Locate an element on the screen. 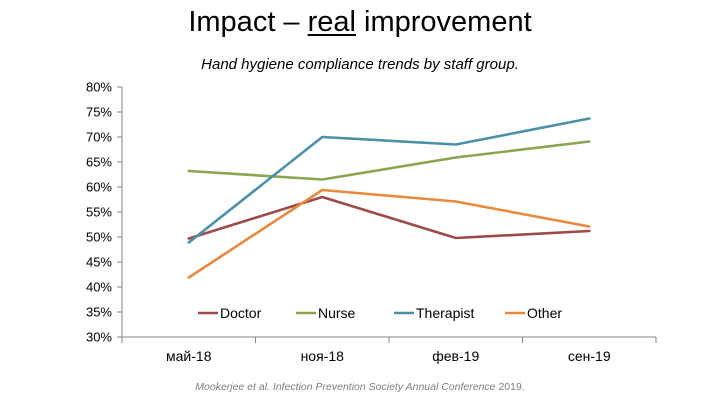 This screenshot has height=405, width=720. y-tick-label: 45% is located at coordinates (99, 262).